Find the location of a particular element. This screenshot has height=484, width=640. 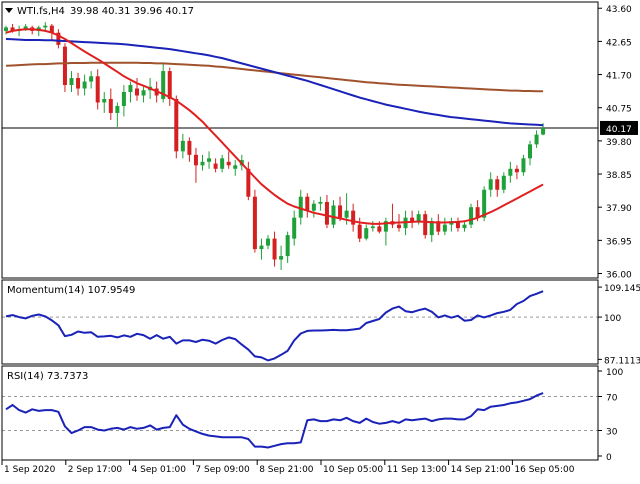

time-tick-label: 14 Sep 21:00 is located at coordinates (481, 470).